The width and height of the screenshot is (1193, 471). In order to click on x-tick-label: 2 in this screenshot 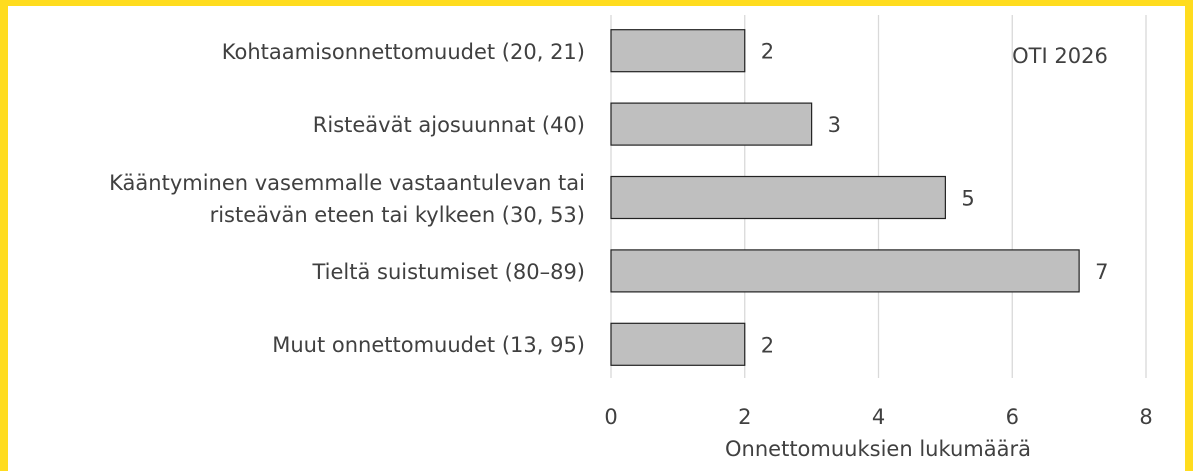, I will do `click(744, 417)`.